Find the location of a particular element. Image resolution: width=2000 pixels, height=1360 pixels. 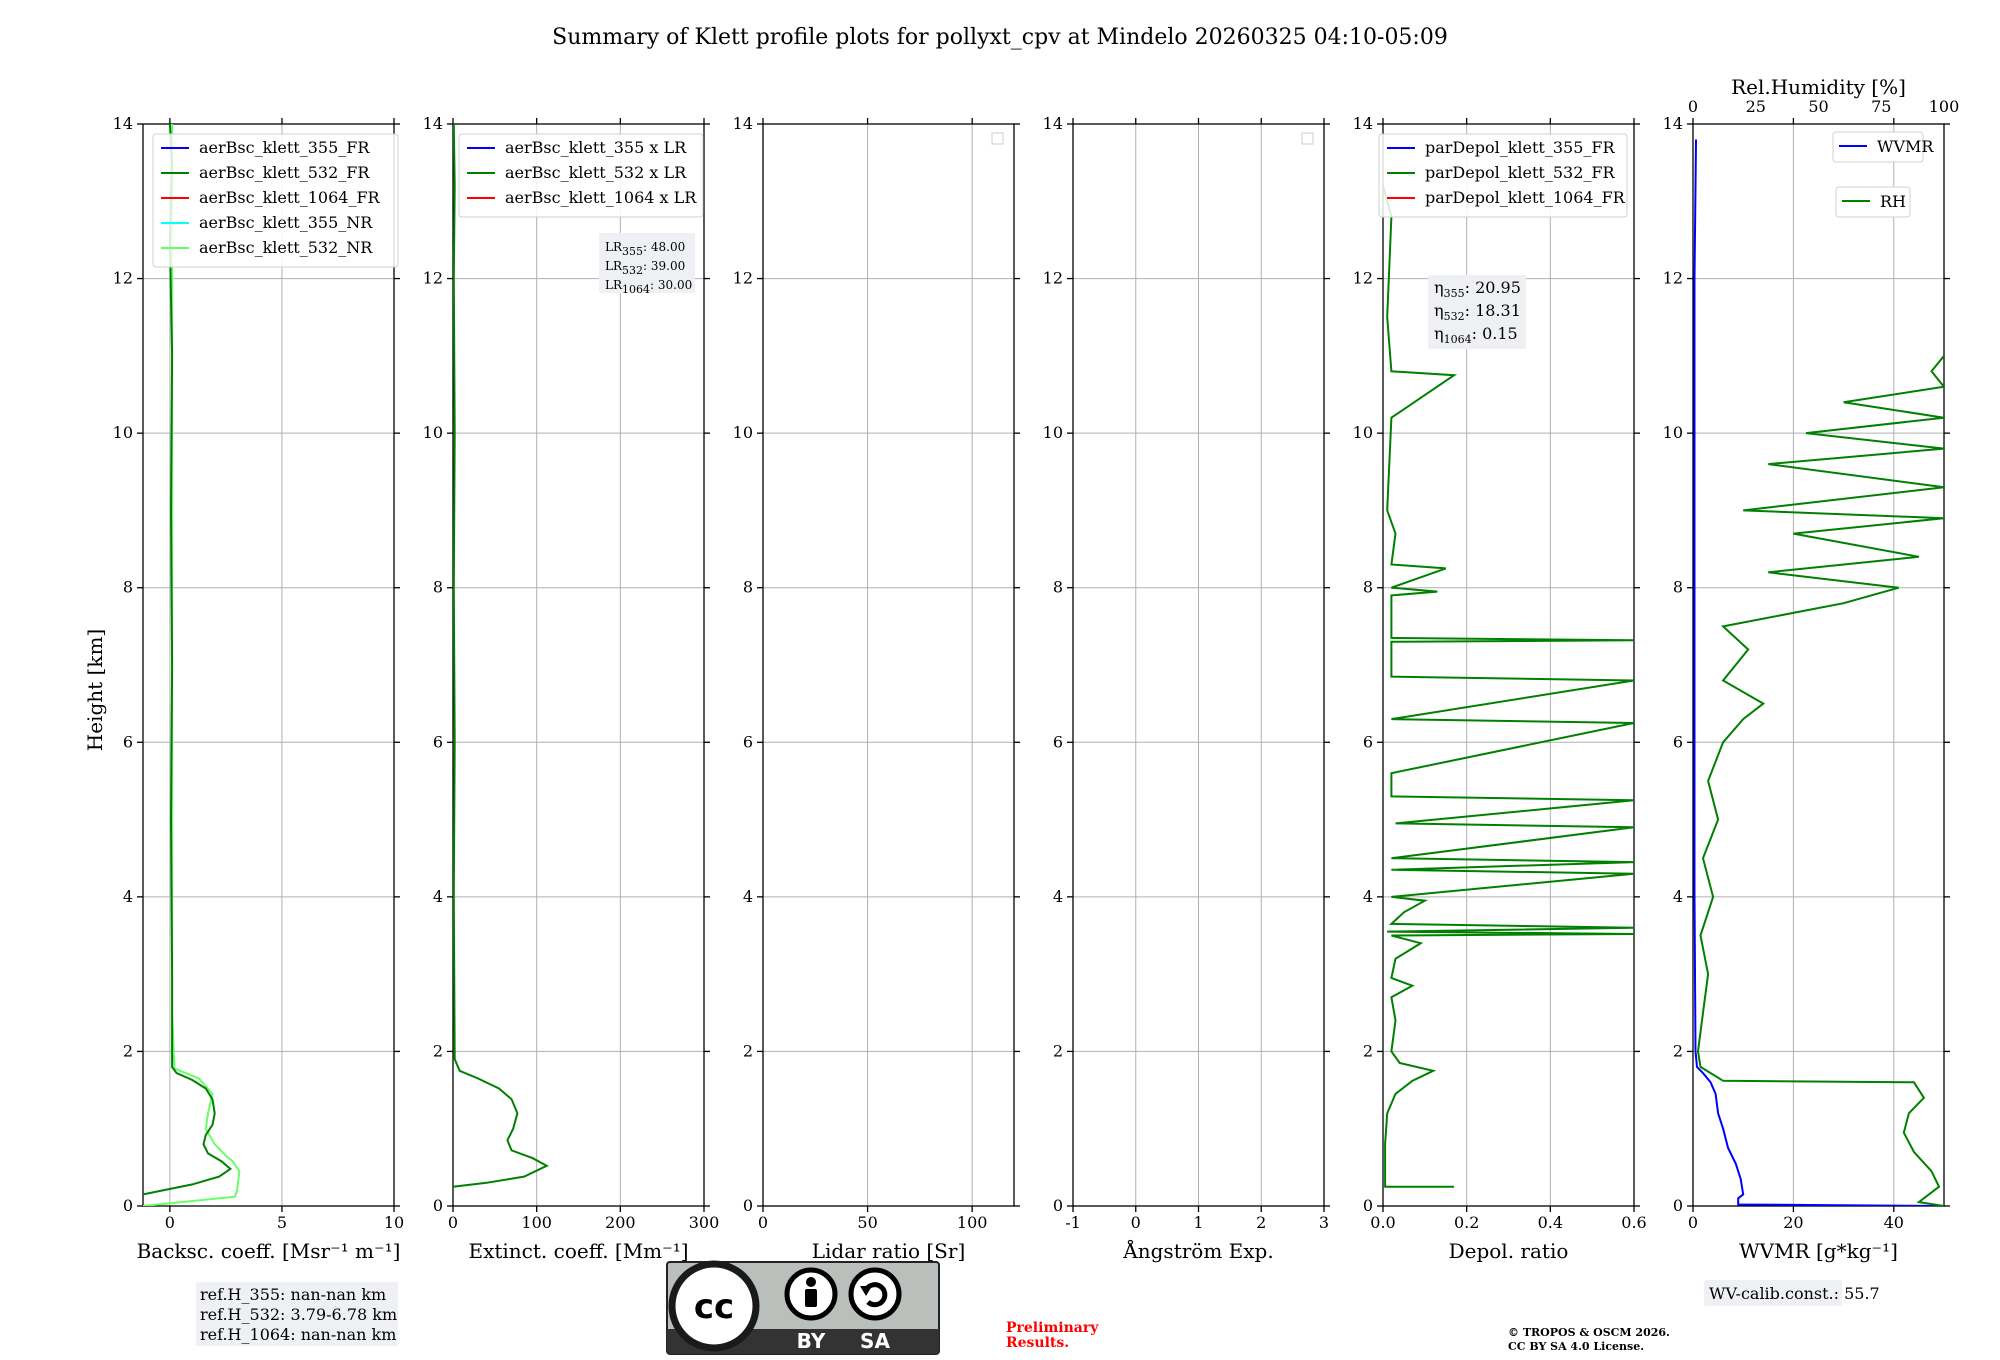

series-pardepol-klett-532-fr is located at coordinates (1508, 686).